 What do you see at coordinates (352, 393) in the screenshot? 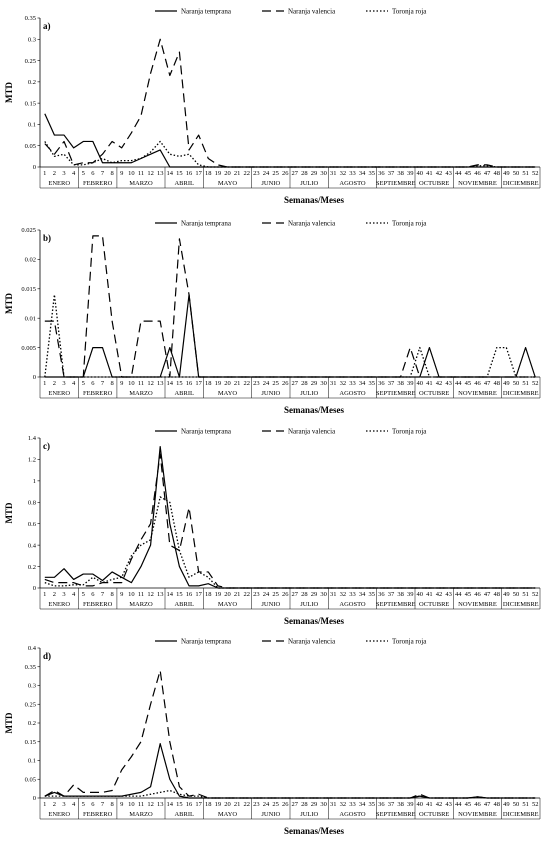
I see `month-label: AGOSTO` at bounding box center [352, 393].